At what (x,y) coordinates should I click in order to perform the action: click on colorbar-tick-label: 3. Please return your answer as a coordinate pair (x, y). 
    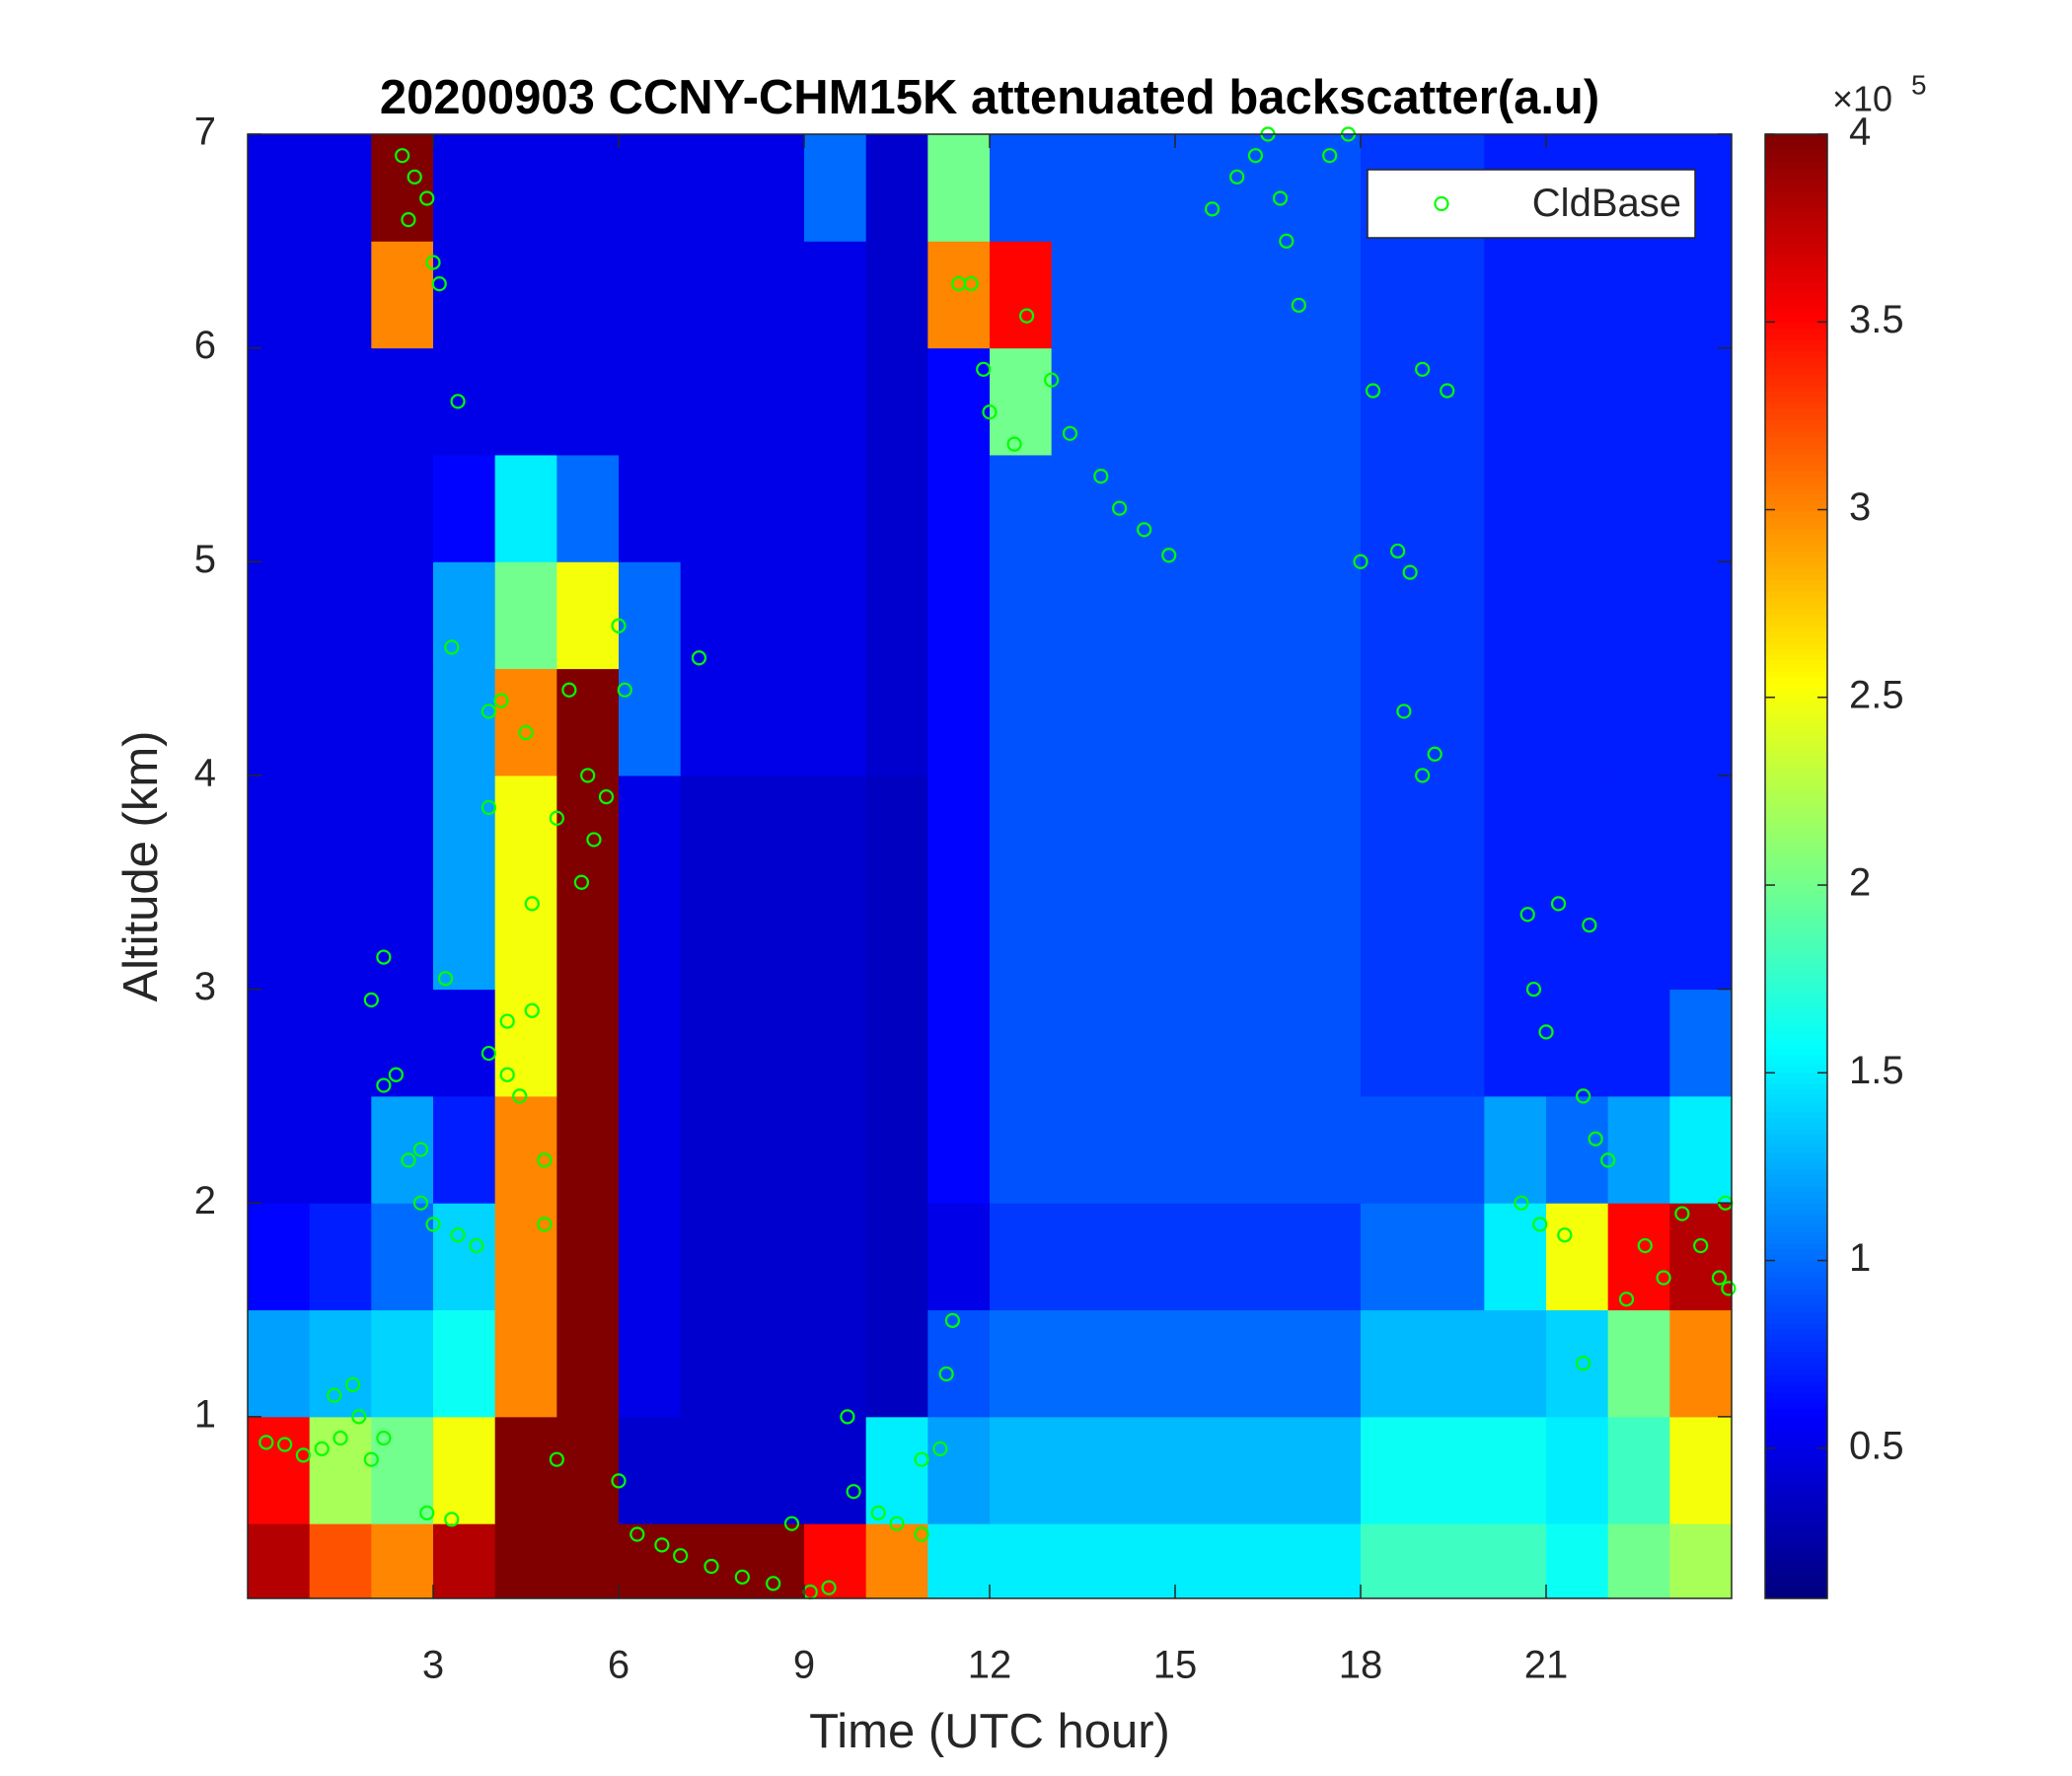
    Looking at the image, I should click on (1860, 507).